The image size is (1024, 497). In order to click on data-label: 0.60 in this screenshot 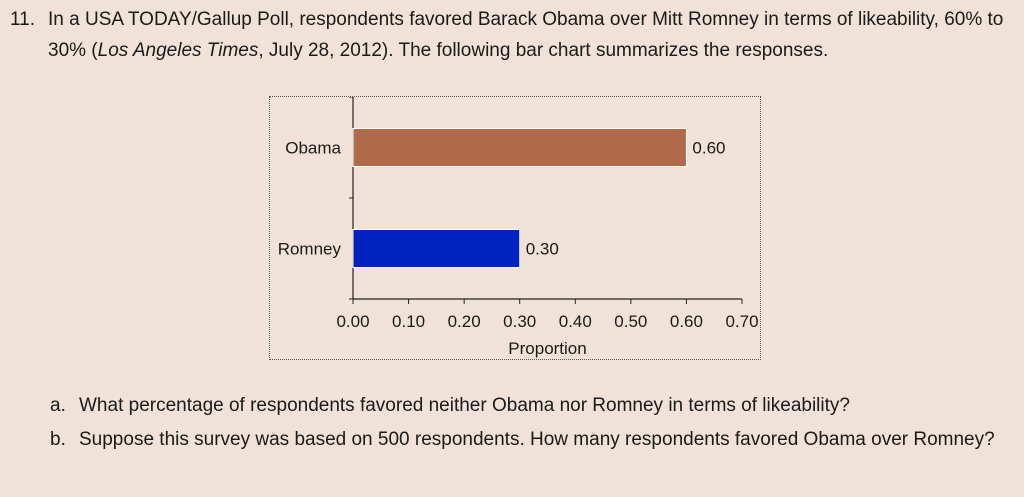, I will do `click(708, 148)`.